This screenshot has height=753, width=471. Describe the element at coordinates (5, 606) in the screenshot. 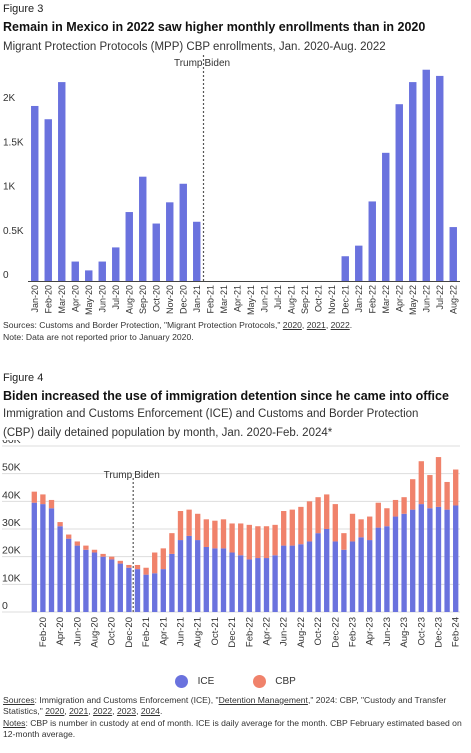

I see `y-tick-label: 0` at that location.